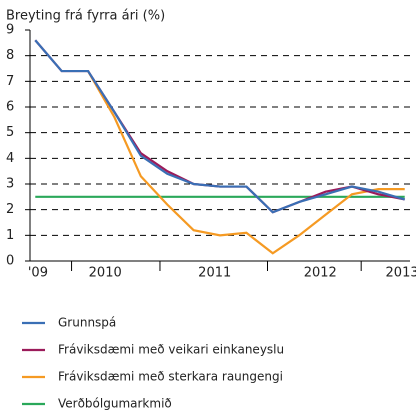 The height and width of the screenshot is (417, 416). Describe the element at coordinates (10, 81) in the screenshot. I see `y-tick-label: 7` at that location.